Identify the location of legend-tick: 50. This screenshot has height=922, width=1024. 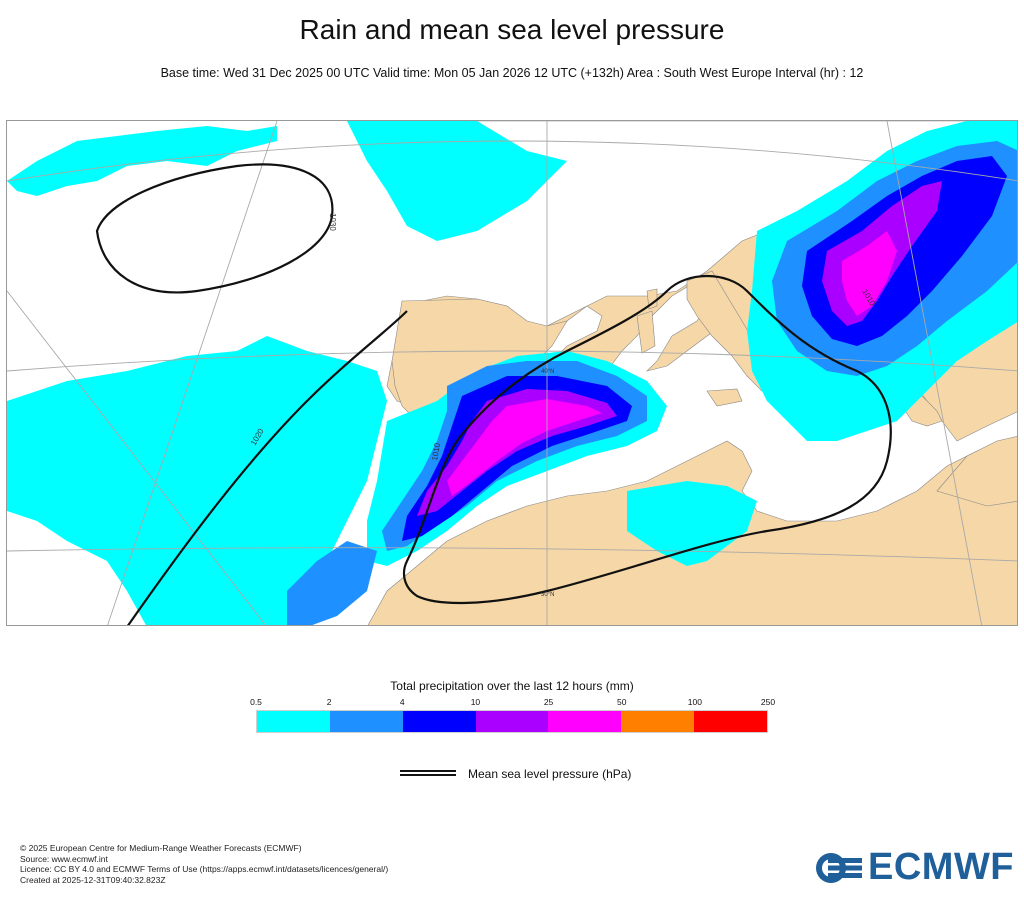
(621, 702).